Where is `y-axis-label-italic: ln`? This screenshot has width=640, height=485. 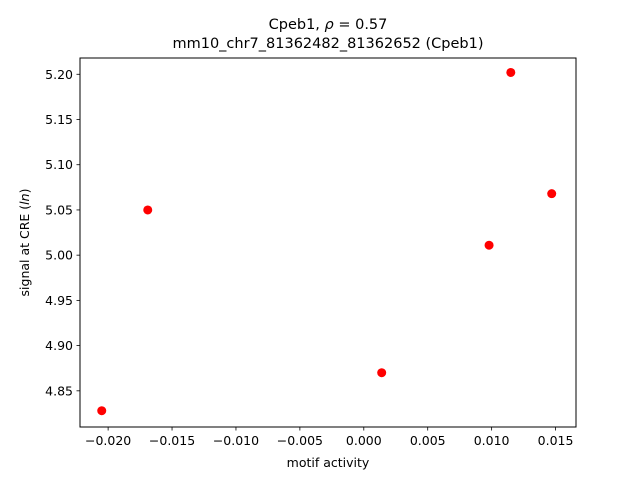
y-axis-label-italic: ln is located at coordinates (24, 198).